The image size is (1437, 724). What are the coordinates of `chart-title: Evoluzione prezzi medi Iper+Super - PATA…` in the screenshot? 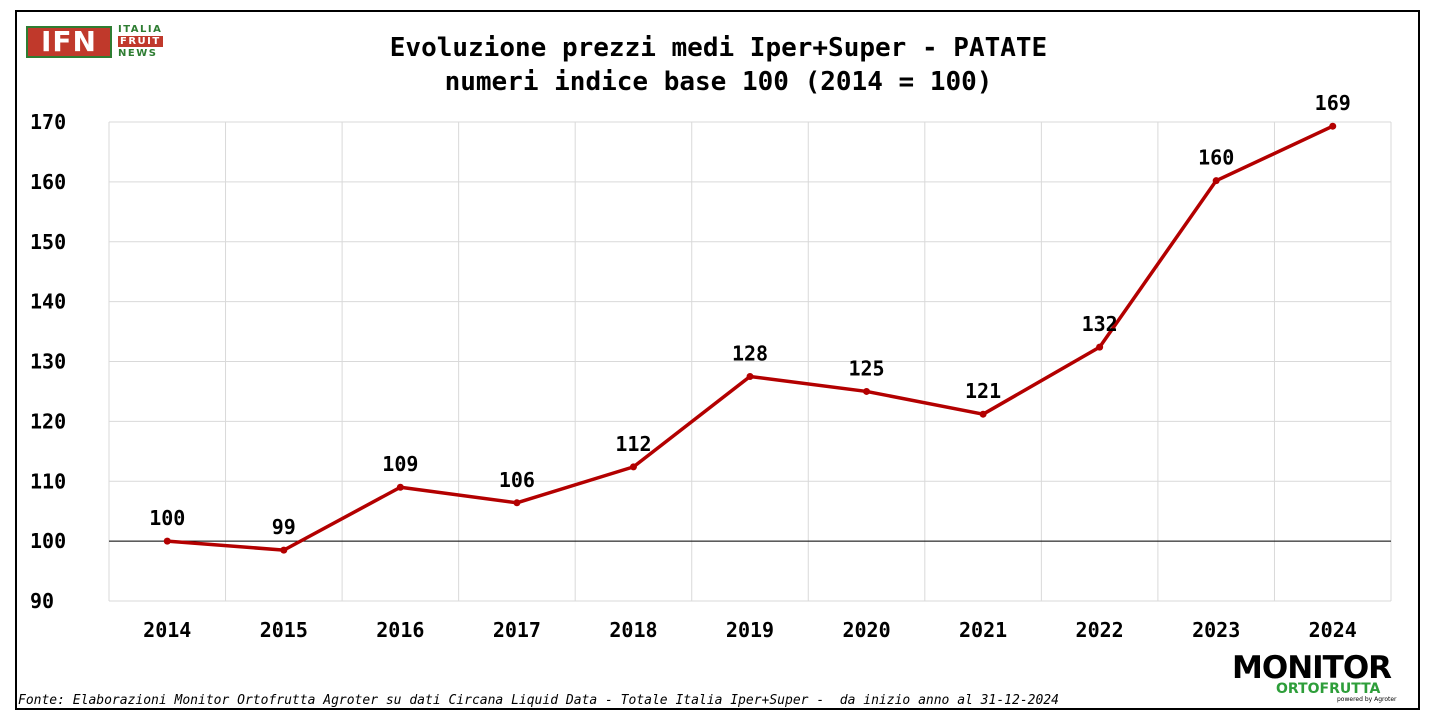 It's located at (718, 48).